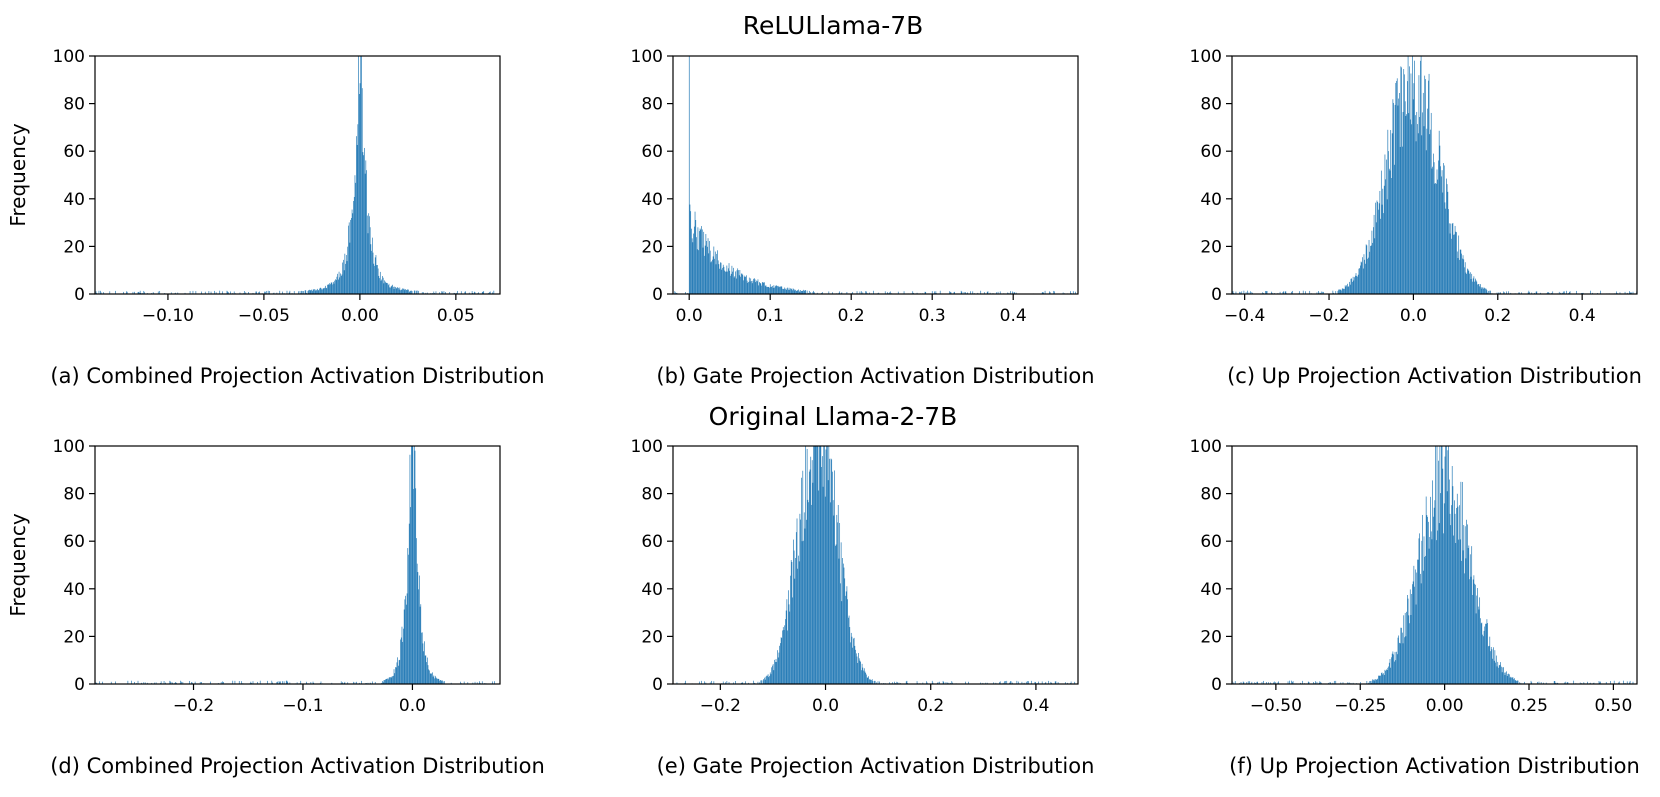  Describe the element at coordinates (18, 174) in the screenshot. I see `y-axis-label: Frequency` at that location.